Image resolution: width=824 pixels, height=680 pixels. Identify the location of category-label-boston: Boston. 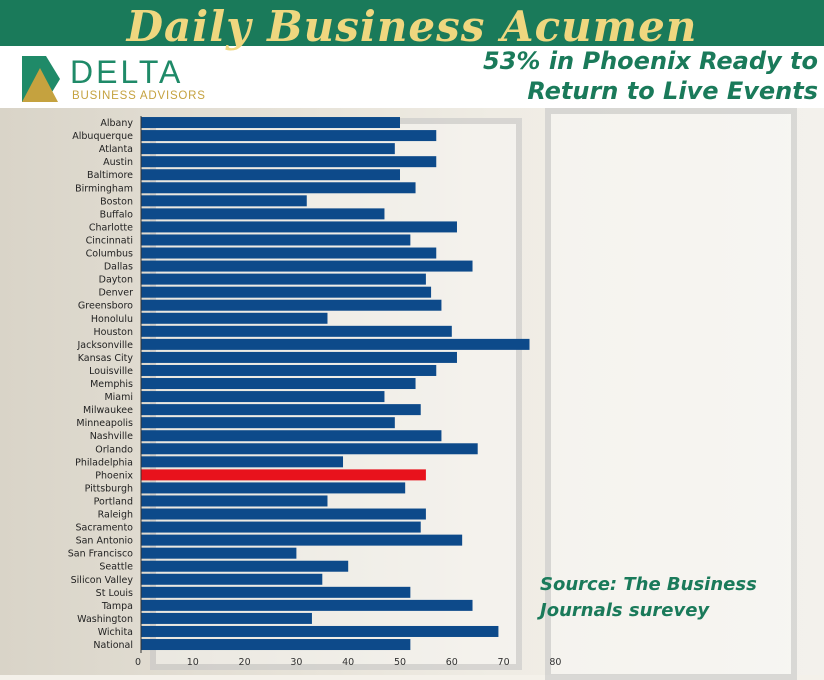
(116, 201).